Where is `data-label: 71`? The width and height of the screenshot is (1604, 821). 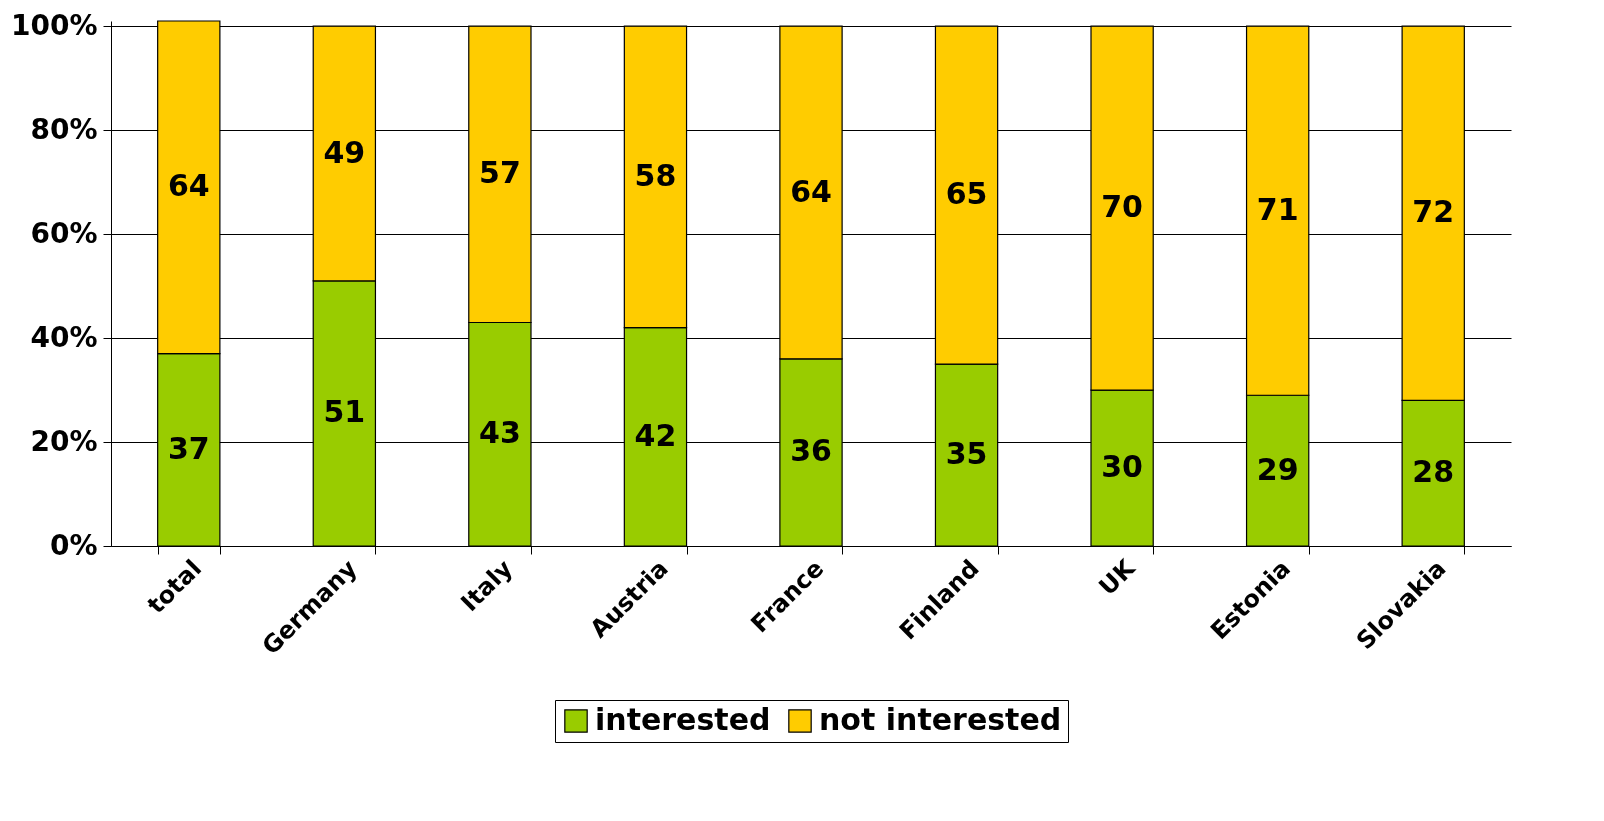
data-label: 71 is located at coordinates (1277, 209).